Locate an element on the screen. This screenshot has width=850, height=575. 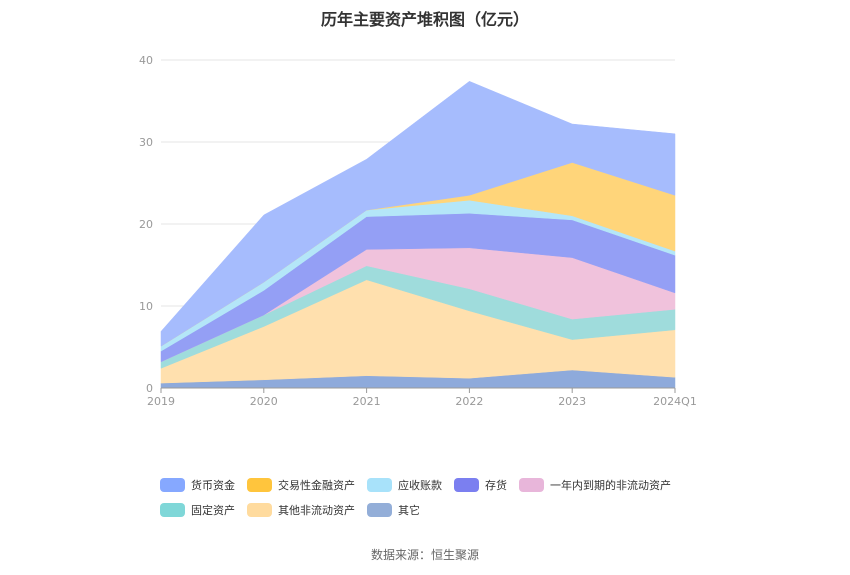
y-tick-label: 0 is located at coordinates (149, 388).